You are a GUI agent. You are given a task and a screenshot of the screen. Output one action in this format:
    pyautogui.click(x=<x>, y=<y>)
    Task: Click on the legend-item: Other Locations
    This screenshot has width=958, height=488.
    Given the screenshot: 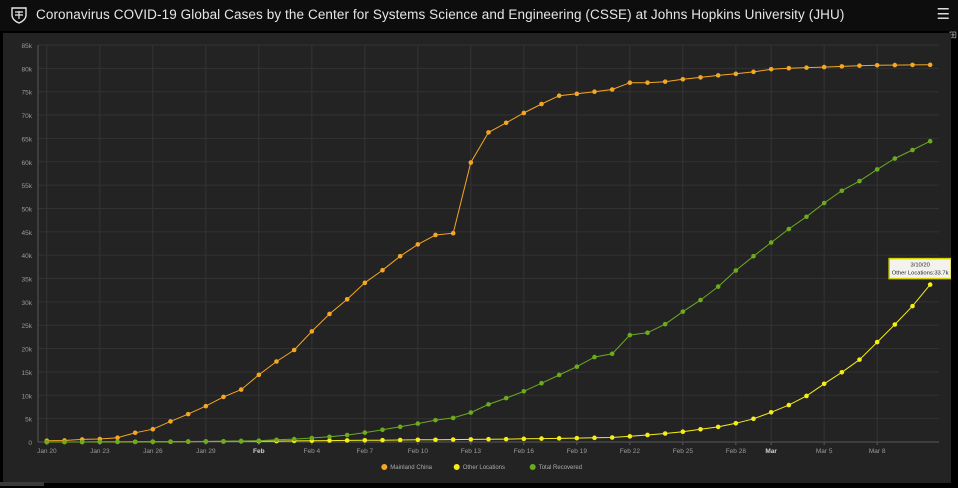 What is the action you would take?
    pyautogui.click(x=479, y=467)
    